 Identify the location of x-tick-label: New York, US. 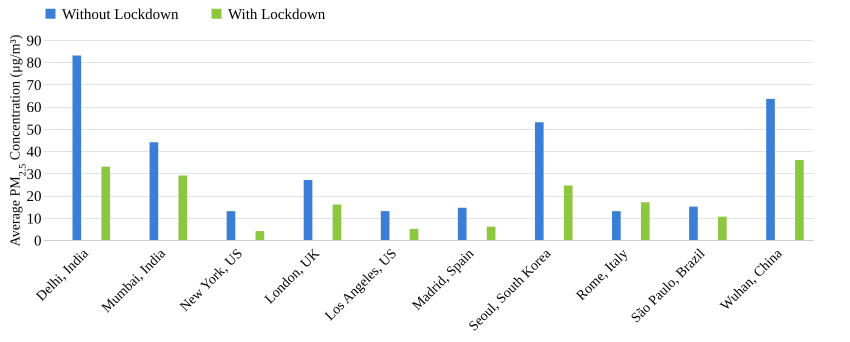
(212, 280).